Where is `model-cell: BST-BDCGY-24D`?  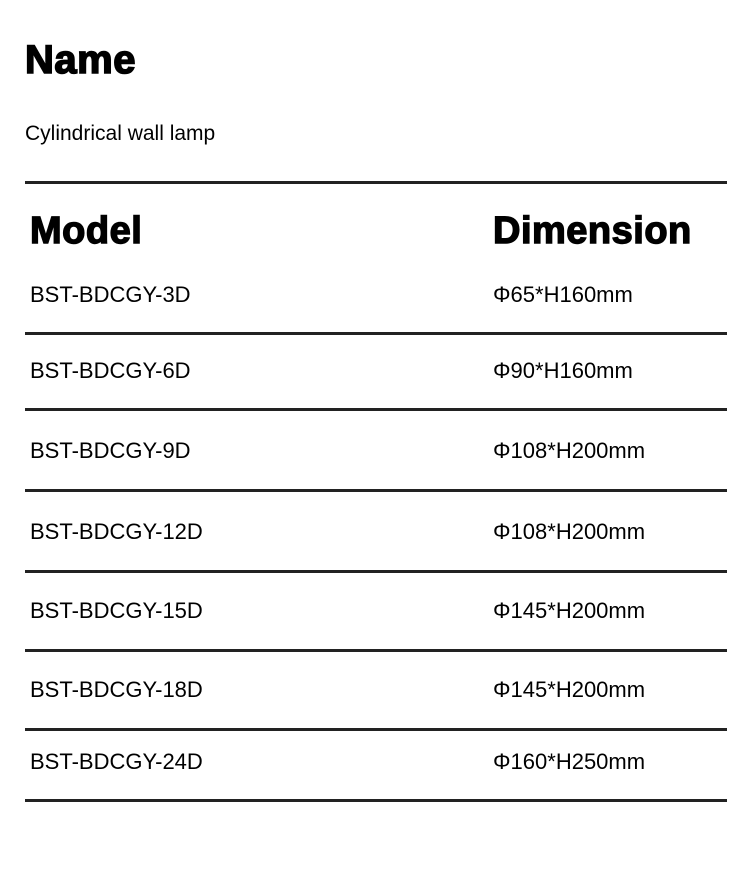
model-cell: BST-BDCGY-24D is located at coordinates (116, 761).